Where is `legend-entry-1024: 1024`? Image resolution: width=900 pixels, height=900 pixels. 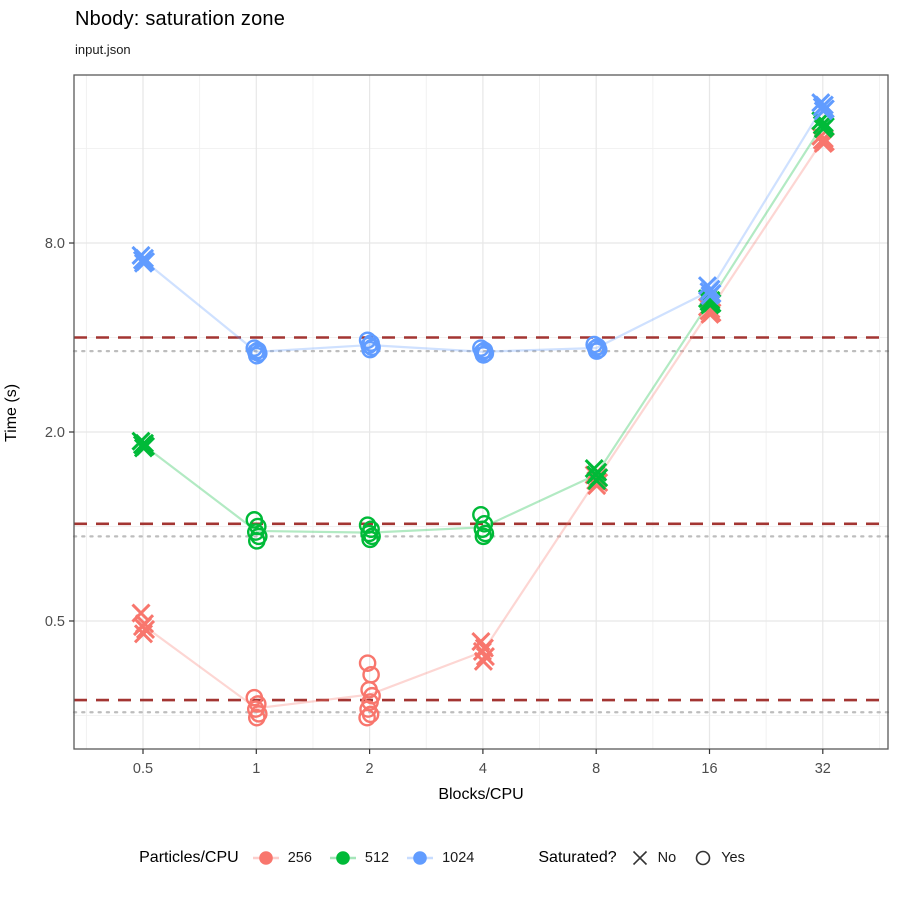
legend-entry-1024: 1024 is located at coordinates (439, 858).